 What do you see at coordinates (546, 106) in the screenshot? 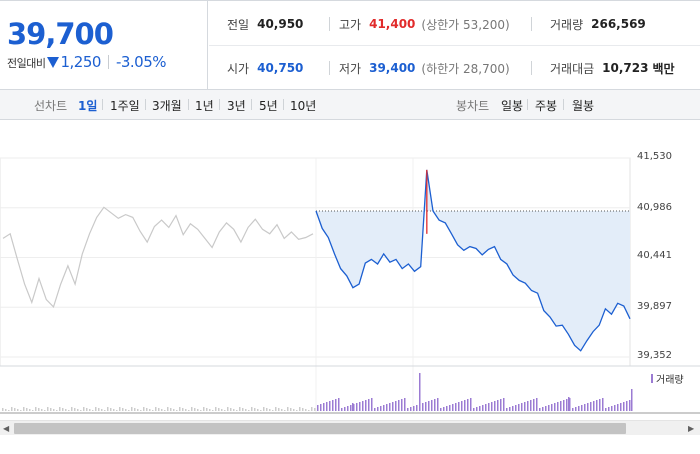
I see `candle-weekly: 주봉` at bounding box center [546, 106].